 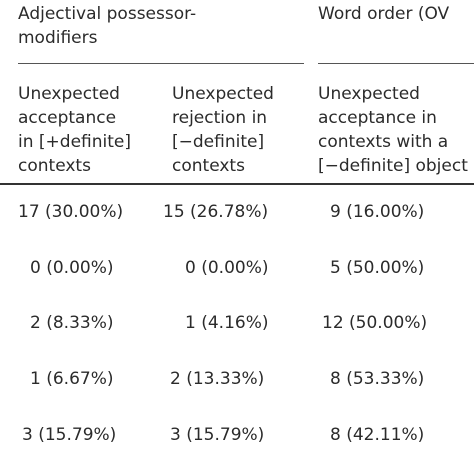 What do you see at coordinates (217, 379) in the screenshot?
I see `table-cell: 2 (13.33%)` at bounding box center [217, 379].